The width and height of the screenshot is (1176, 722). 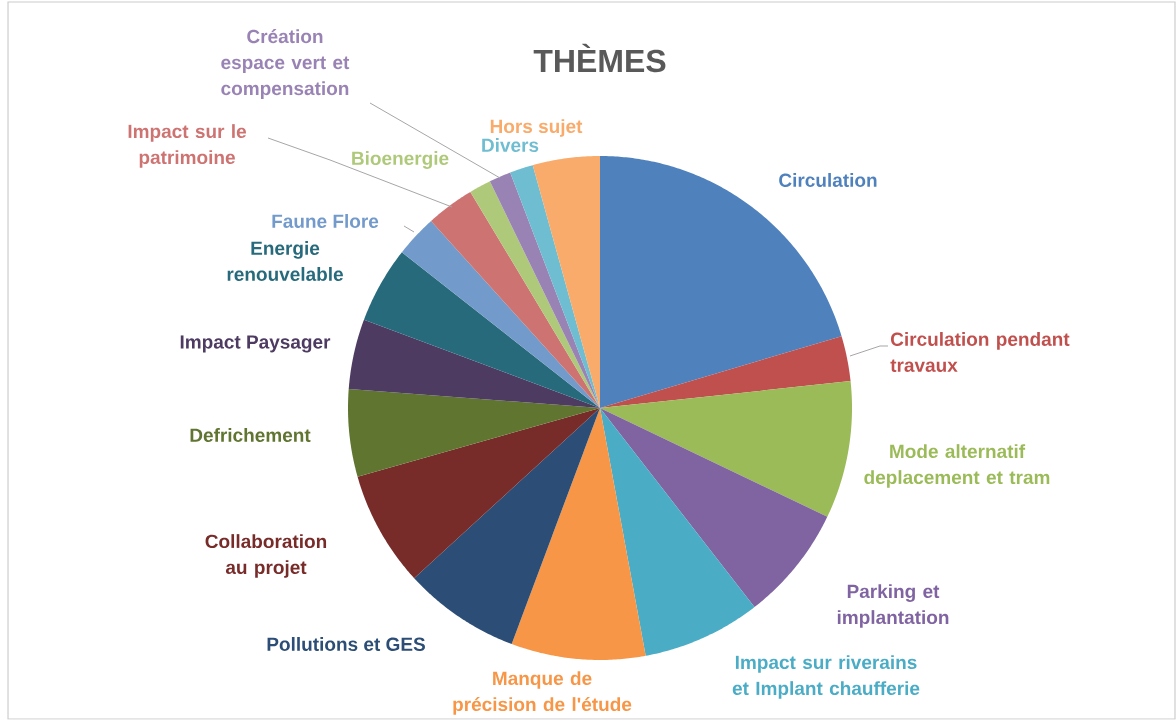 I want to click on slice-label: Impact sur le patrimoine, so click(x=187, y=146).